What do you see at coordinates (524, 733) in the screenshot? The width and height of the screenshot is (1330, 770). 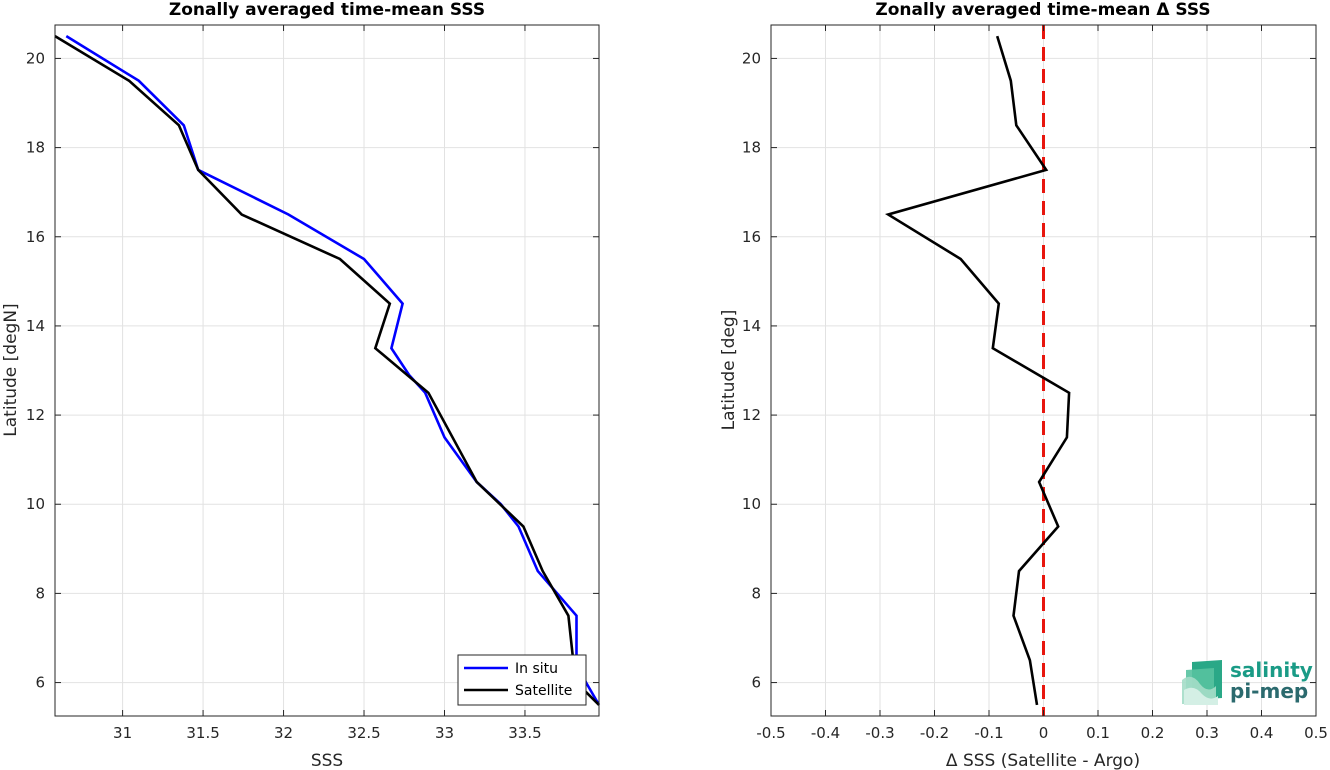 I see `x-tick-label: 33.5` at bounding box center [524, 733].